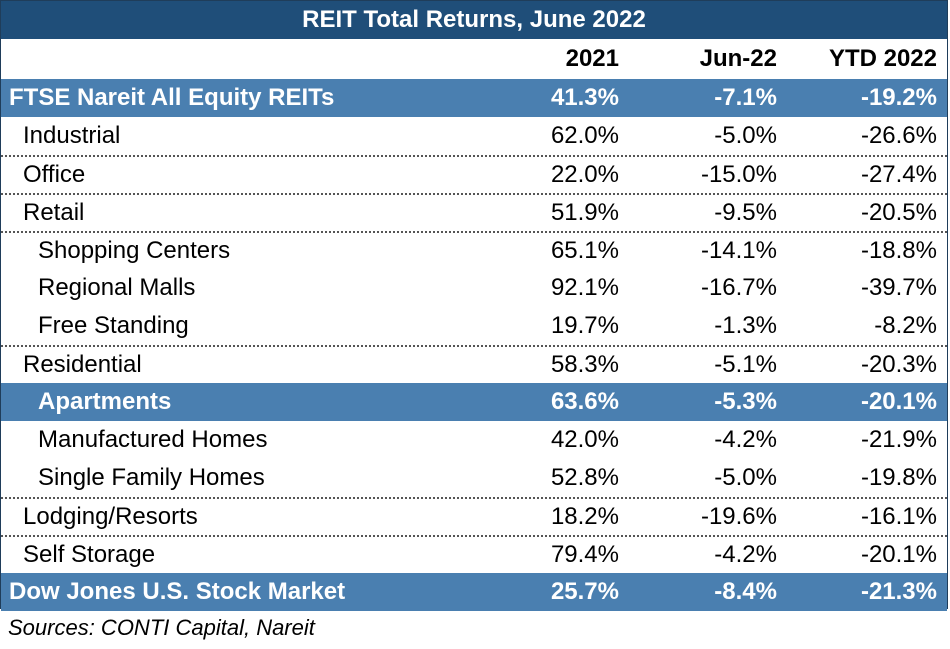 The image size is (950, 649). I want to click on cell-jun22: -19.6%, so click(738, 516).